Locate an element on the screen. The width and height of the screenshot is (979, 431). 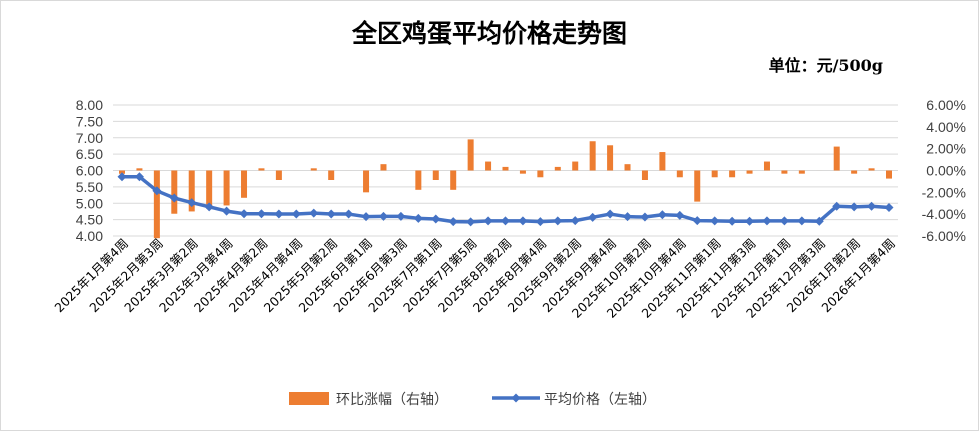
legend-bar-label: 环比涨幅（右轴） is located at coordinates (392, 400).